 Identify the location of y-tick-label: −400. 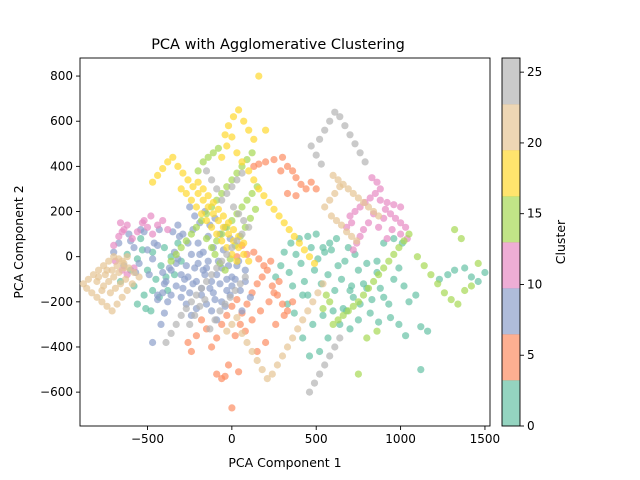
(56, 347).